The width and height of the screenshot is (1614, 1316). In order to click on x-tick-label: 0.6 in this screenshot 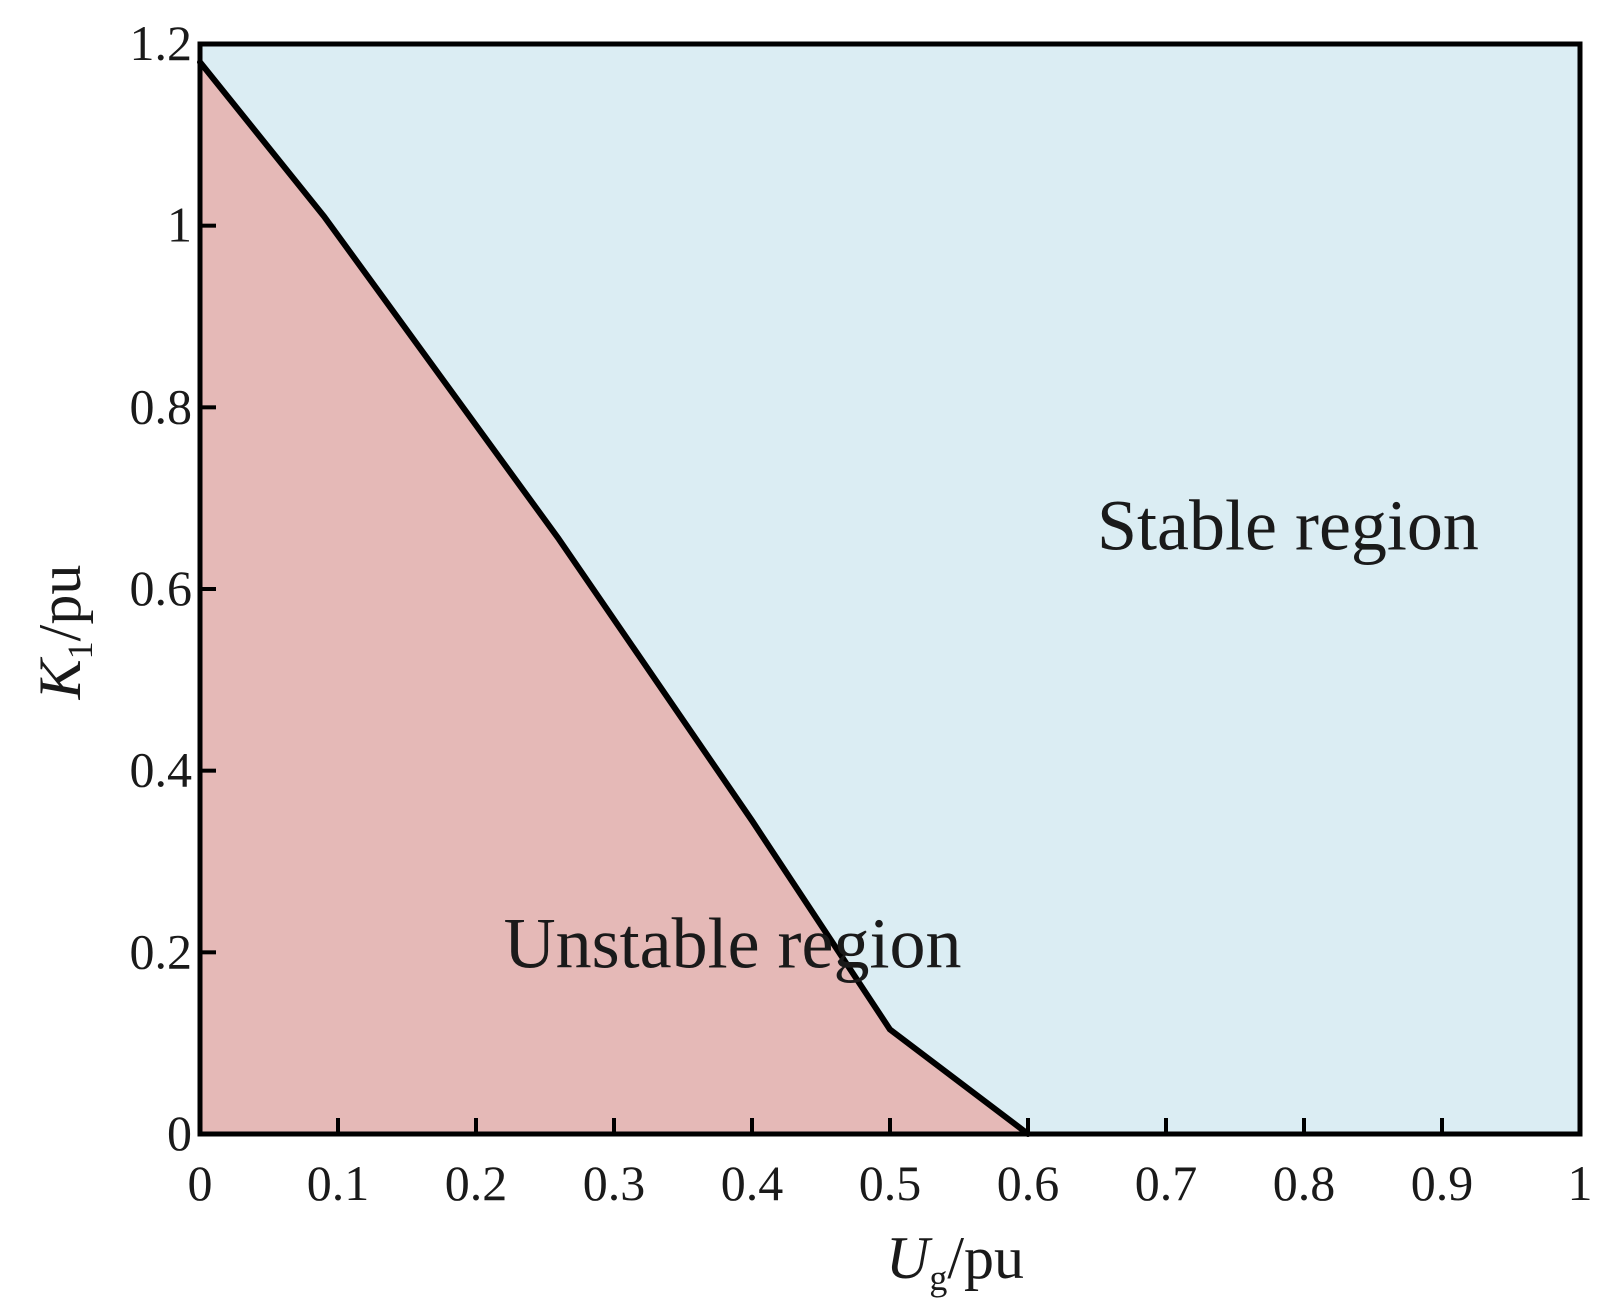, I will do `click(1028, 1183)`.